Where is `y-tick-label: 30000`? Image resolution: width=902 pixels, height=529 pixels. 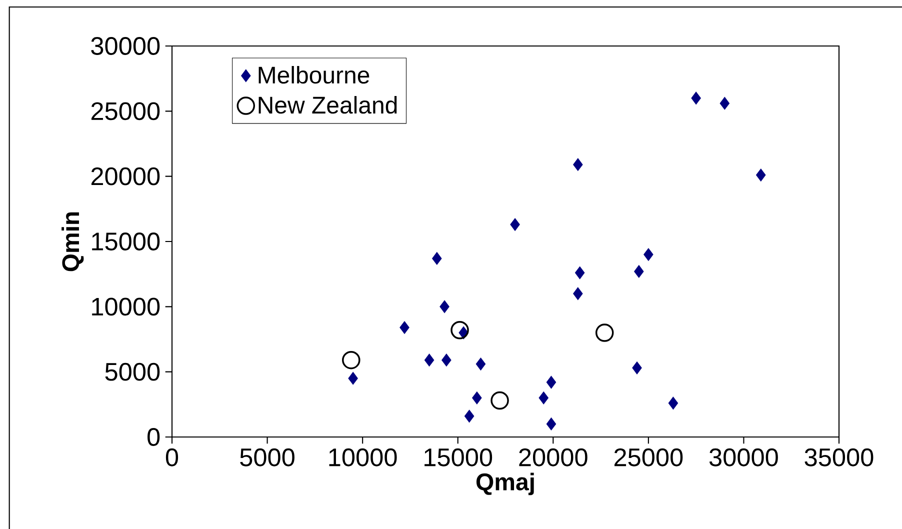
y-tick-label: 30000 is located at coordinates (125, 46).